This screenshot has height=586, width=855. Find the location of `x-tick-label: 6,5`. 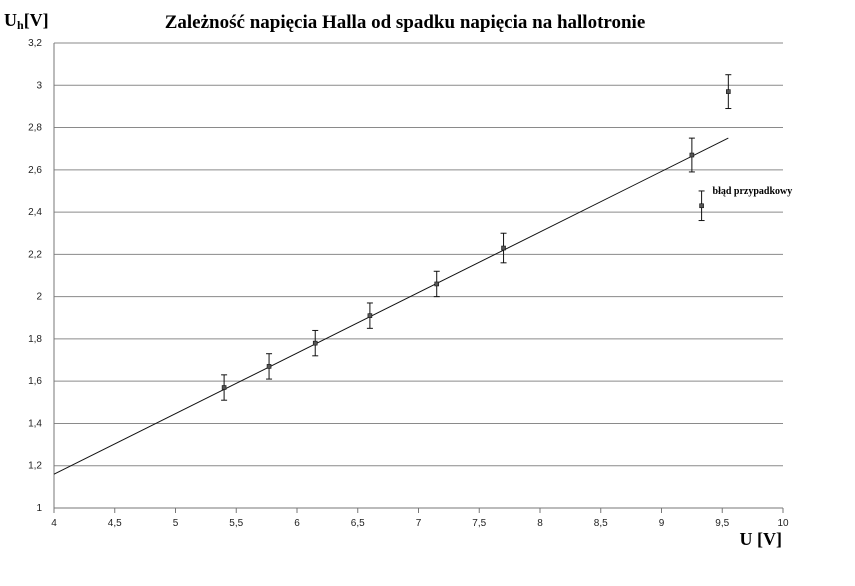

x-tick-label: 6,5 is located at coordinates (358, 523).